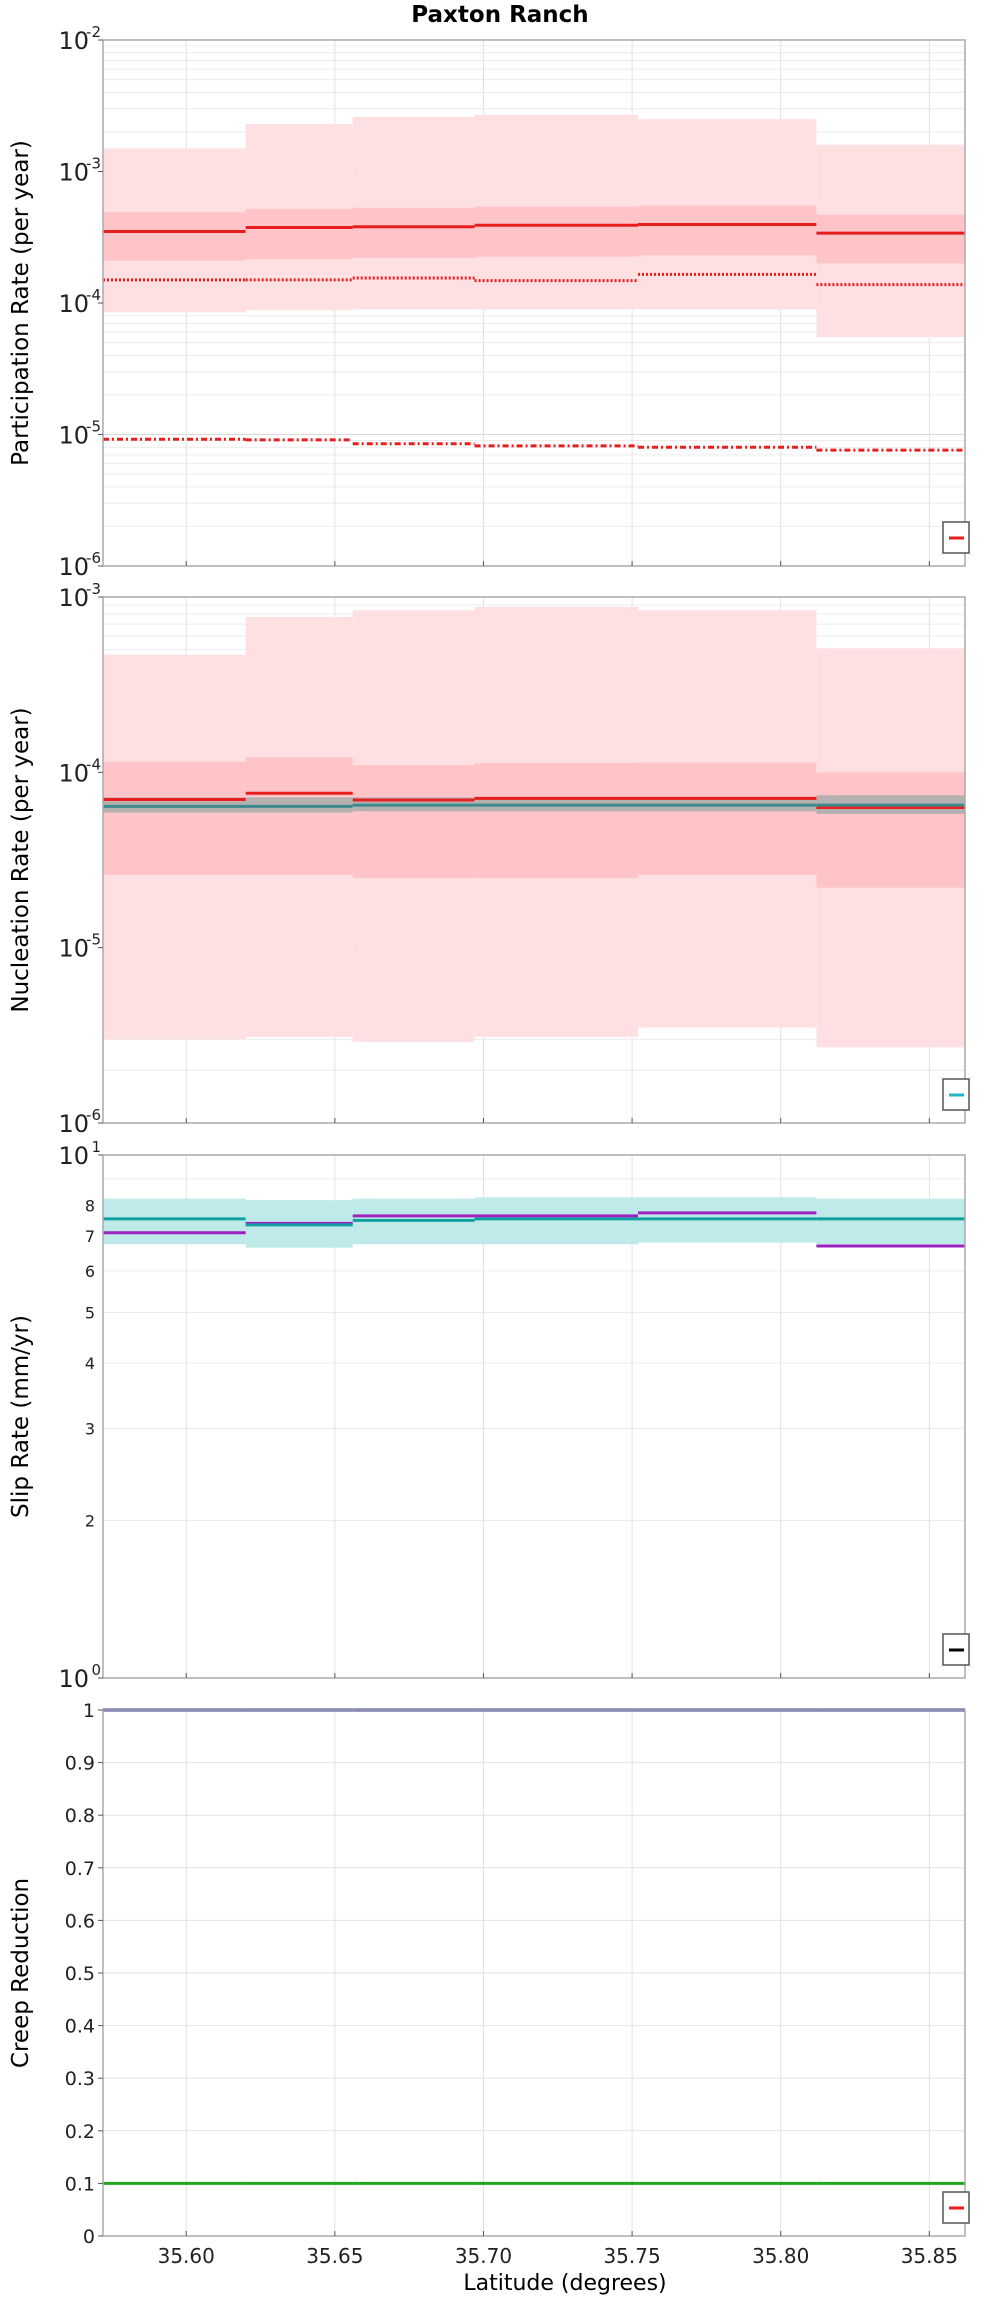 The image size is (1000, 2300). Describe the element at coordinates (90, 1521) in the screenshot. I see `y-minor-tick-label: 2` at that location.